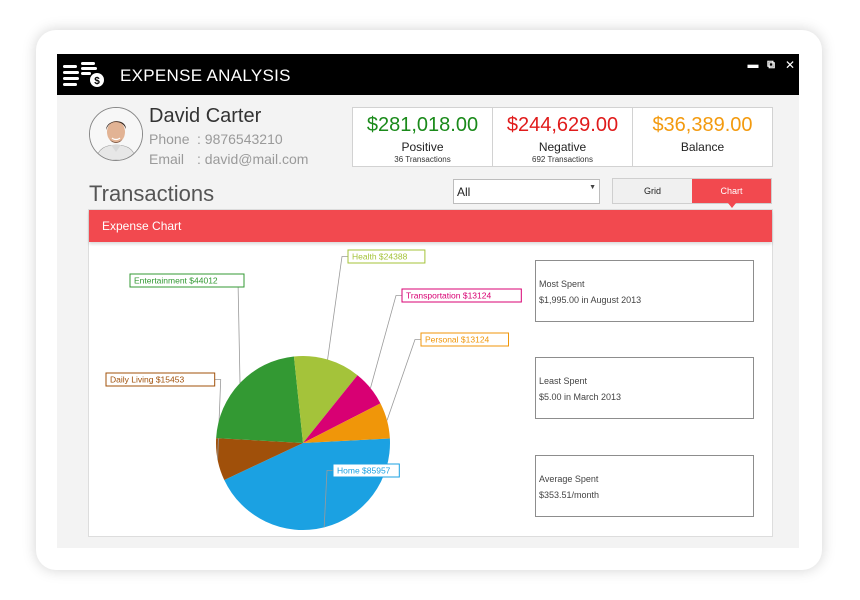  What do you see at coordinates (464, 192) in the screenshot?
I see `filter-value: All` at bounding box center [464, 192].